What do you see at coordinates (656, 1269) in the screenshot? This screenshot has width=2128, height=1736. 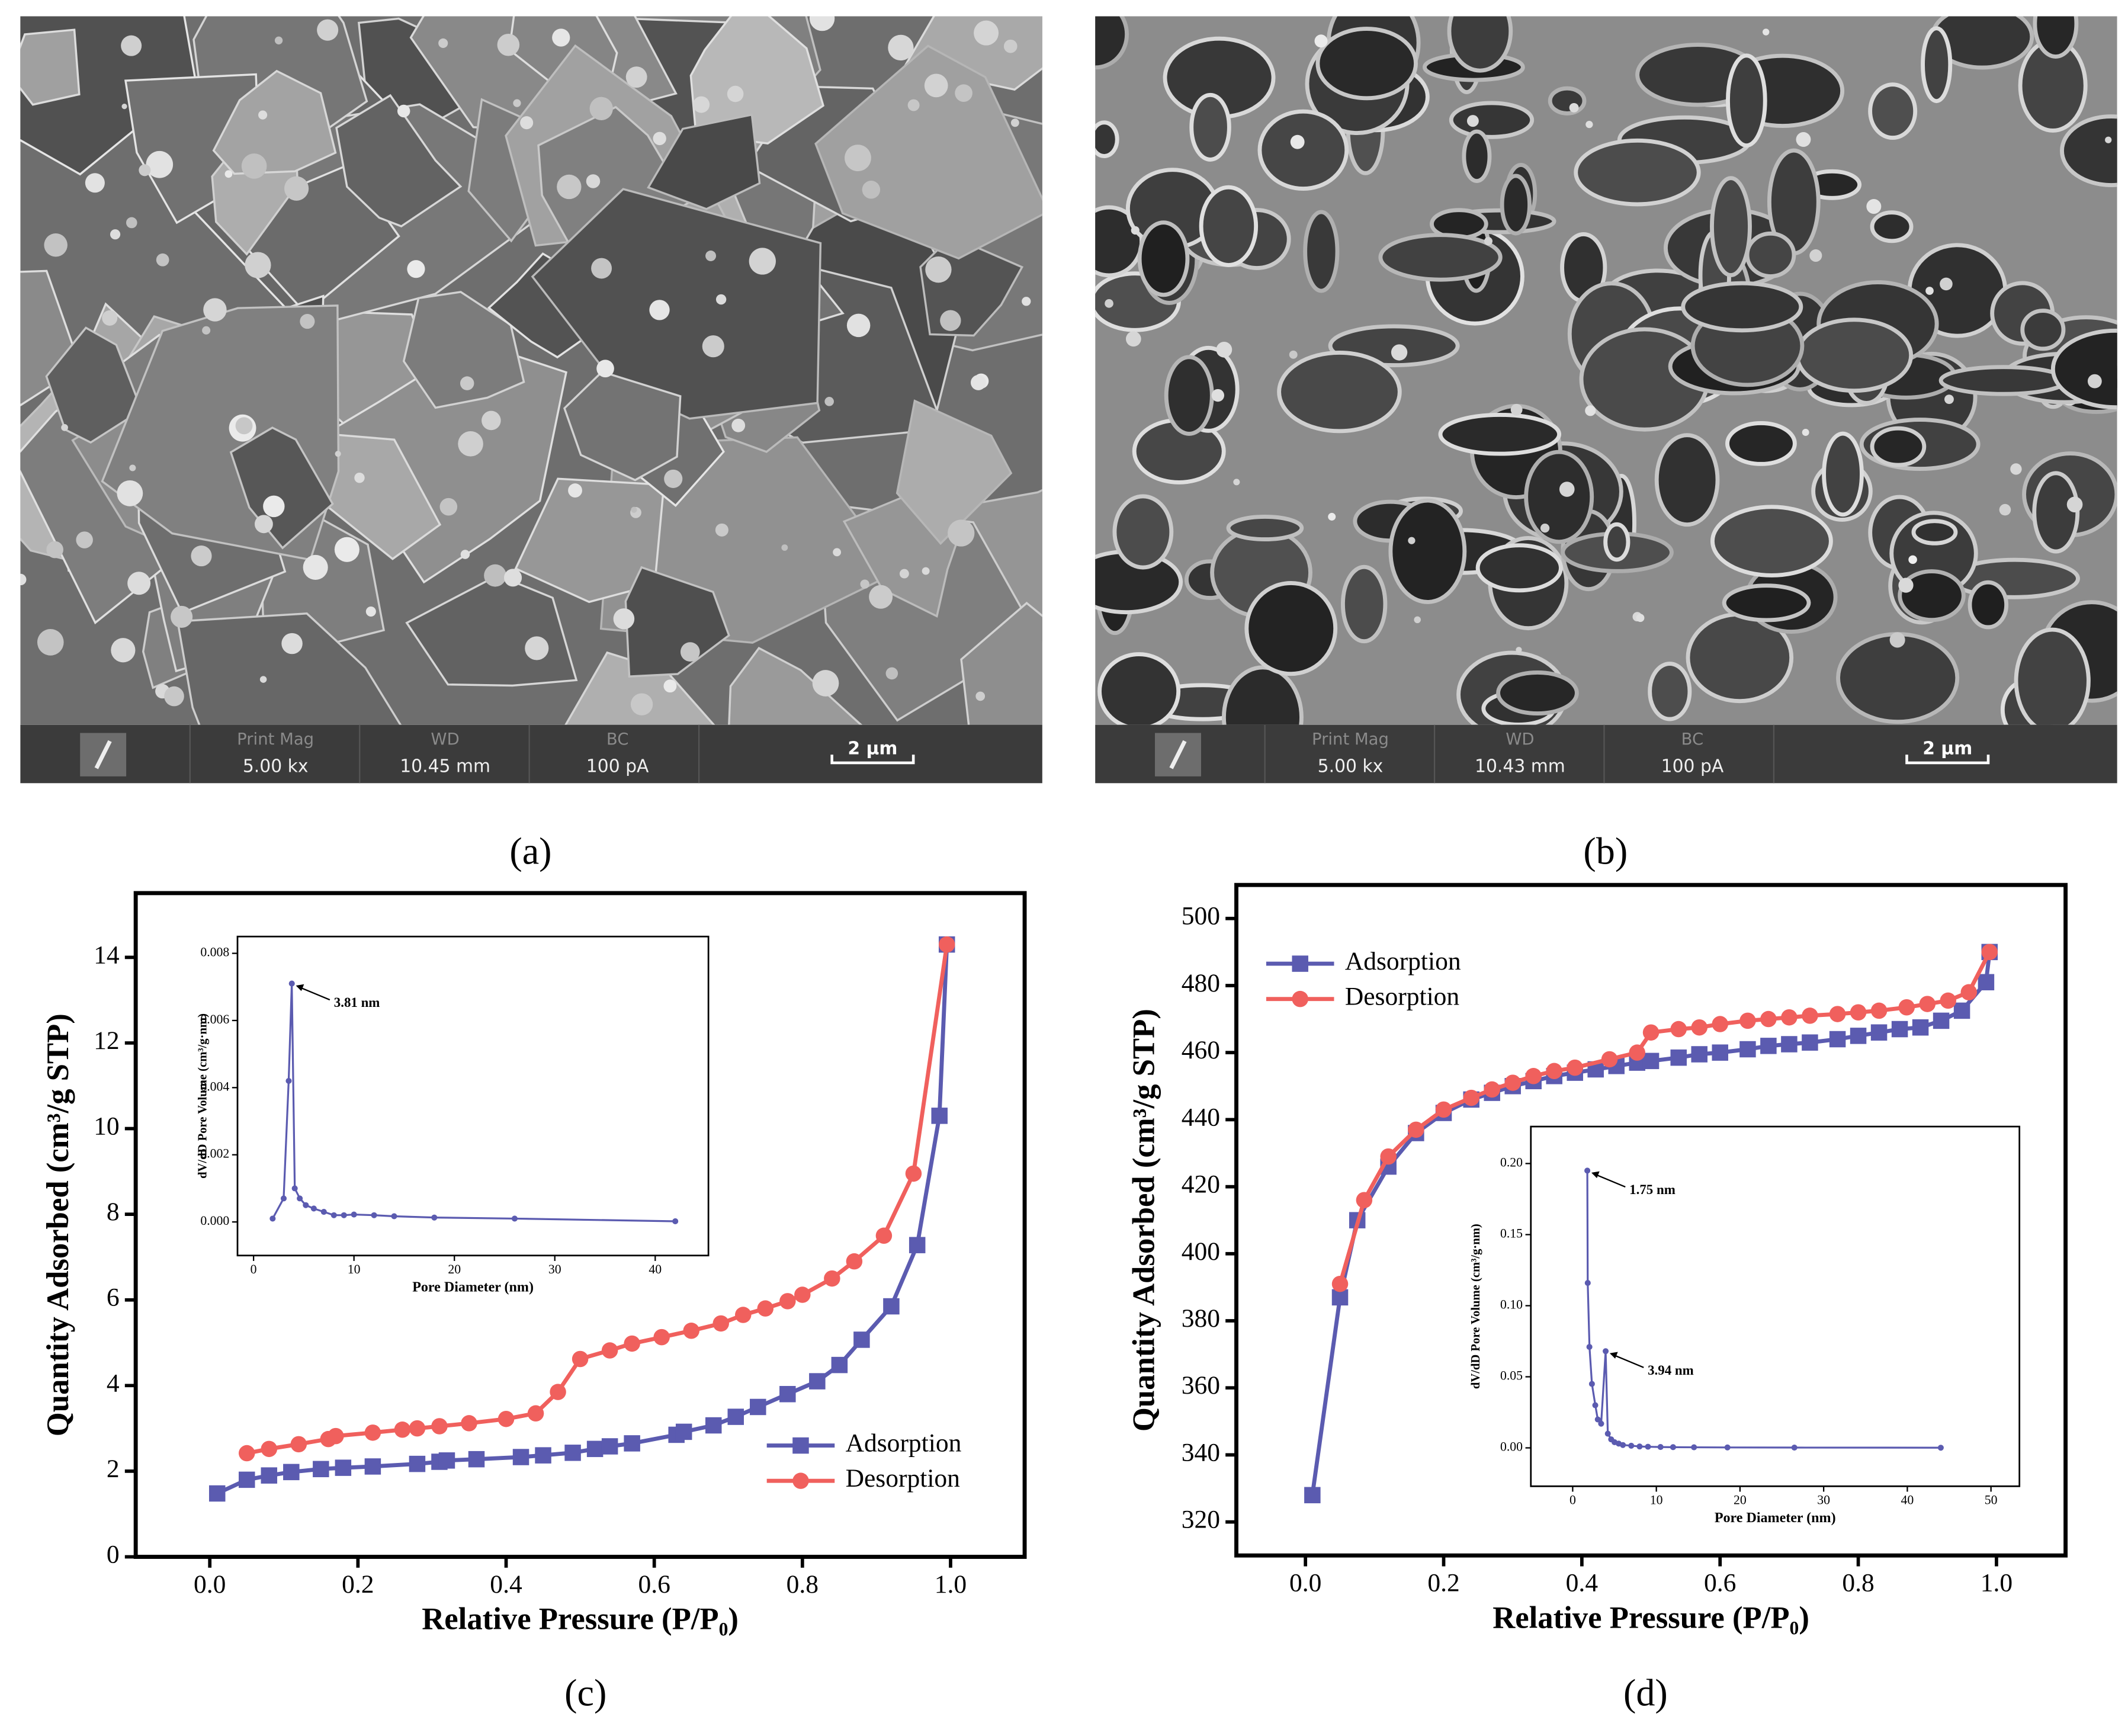 I see `x-tick-label: 40` at bounding box center [656, 1269].